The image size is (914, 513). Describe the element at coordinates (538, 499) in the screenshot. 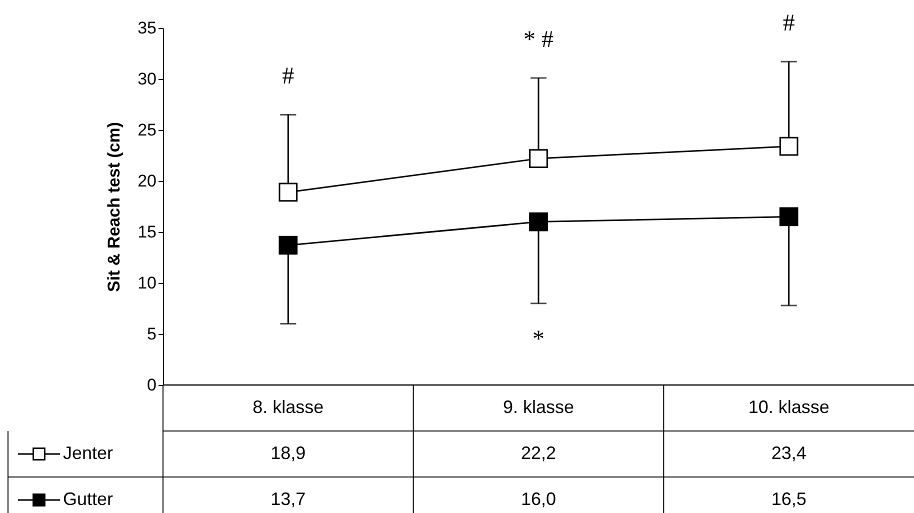

I see `data-label: 16,0` at that location.